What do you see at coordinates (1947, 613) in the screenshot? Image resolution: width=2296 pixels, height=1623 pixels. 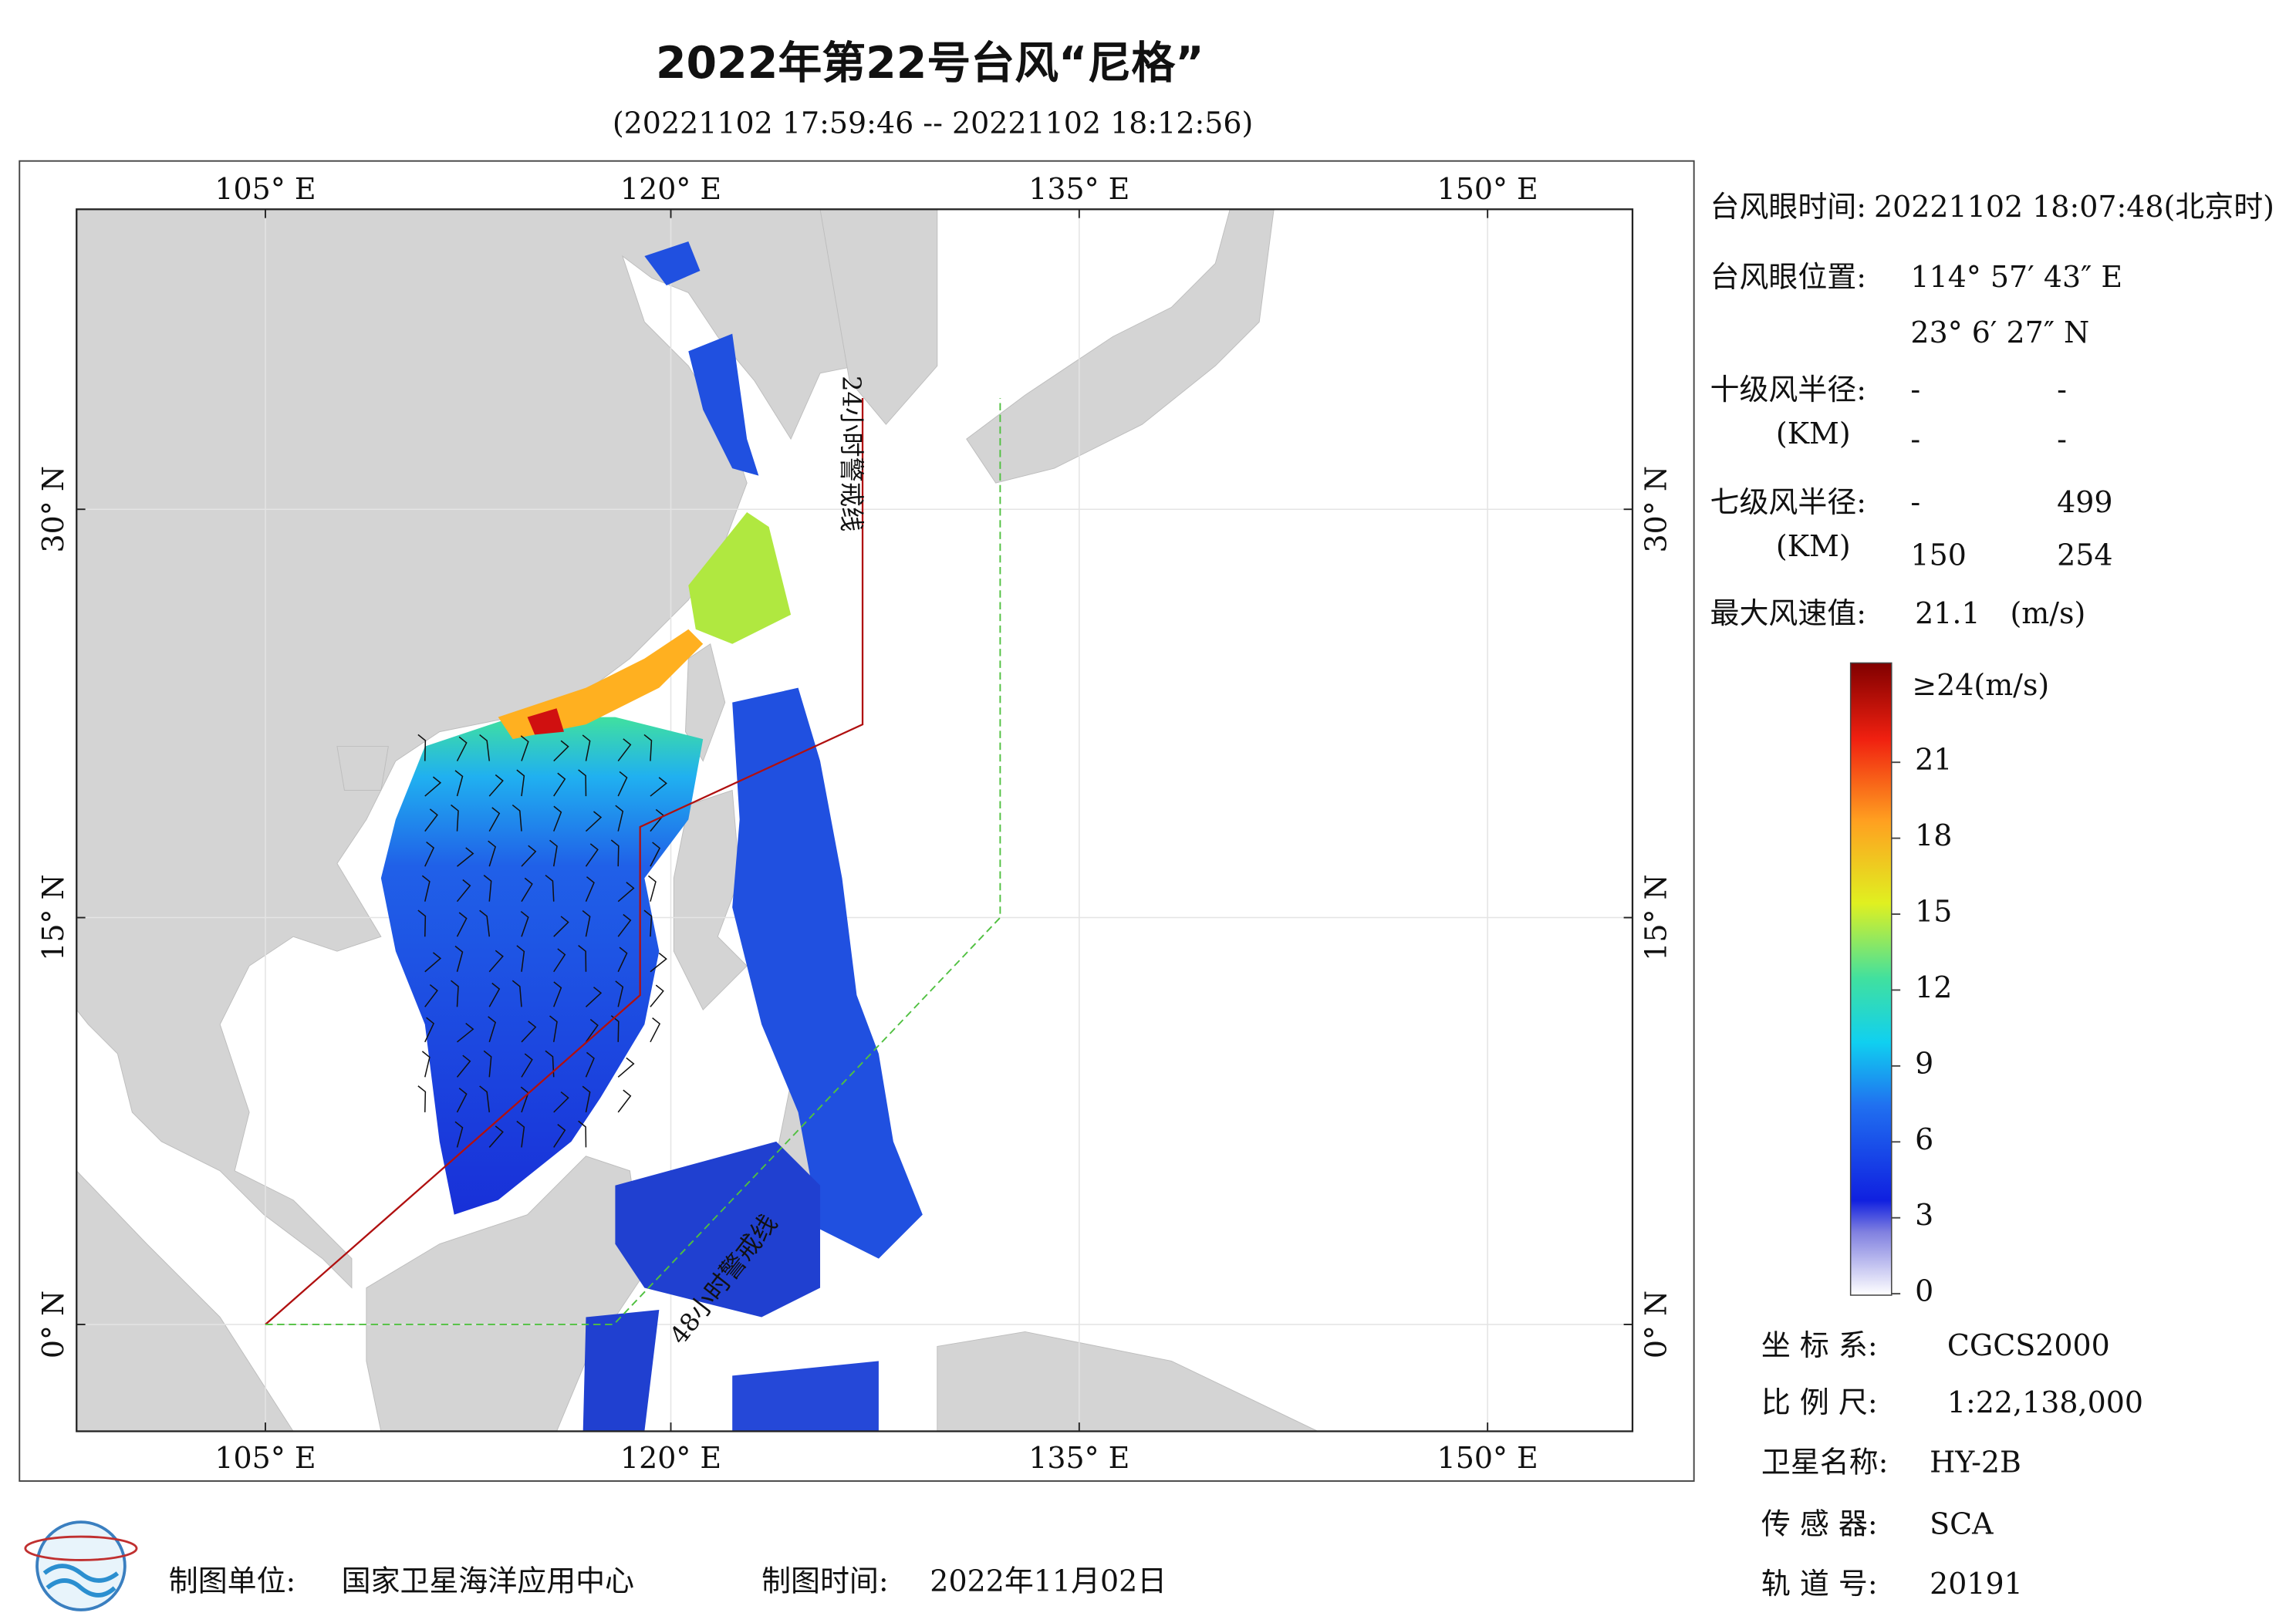 I see `info-value: 21.1` at bounding box center [1947, 613].